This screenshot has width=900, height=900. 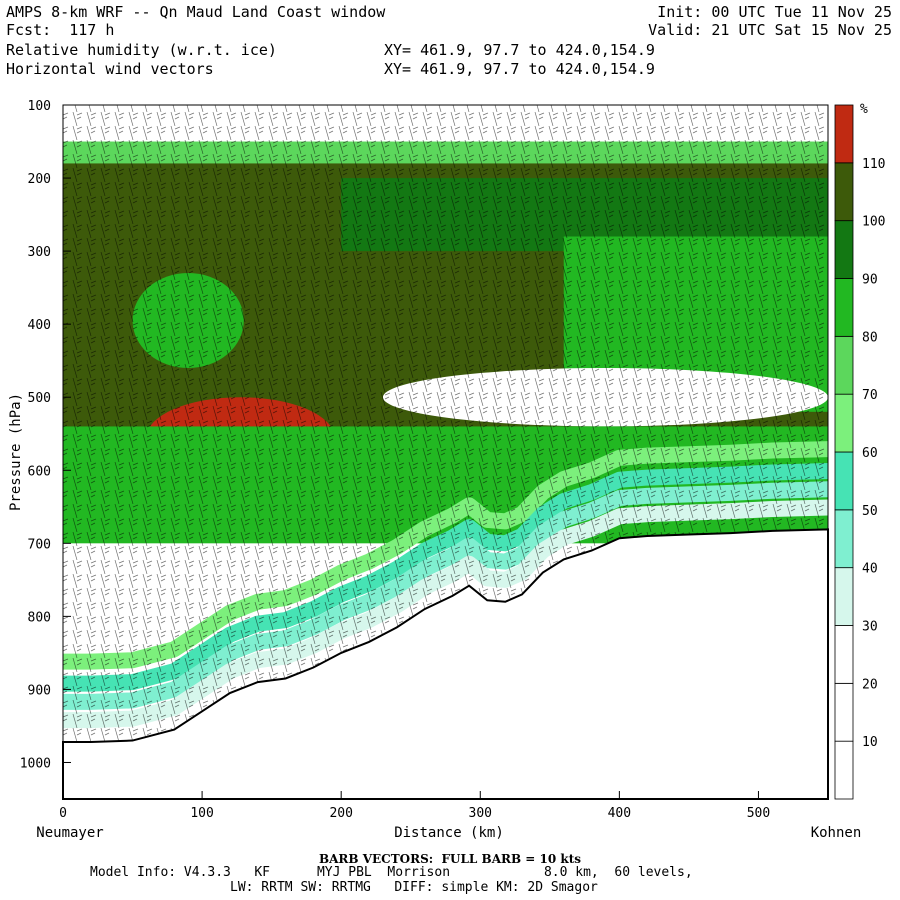 I want to click on x-tick-label: 300, so click(x=480, y=813).